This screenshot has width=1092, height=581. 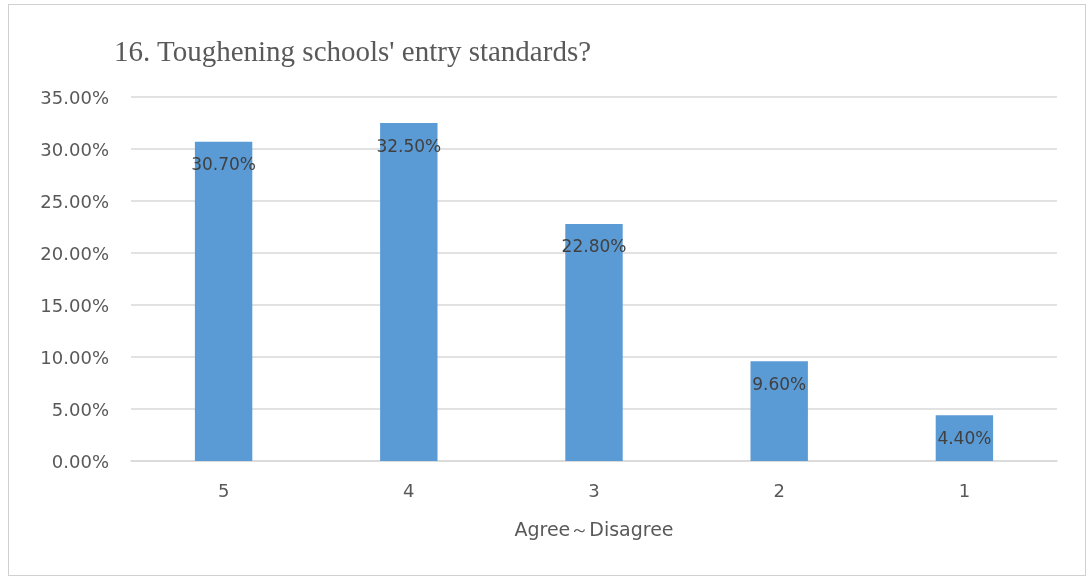 What do you see at coordinates (74, 201) in the screenshot?
I see `y-tick-label: 25.00%` at bounding box center [74, 201].